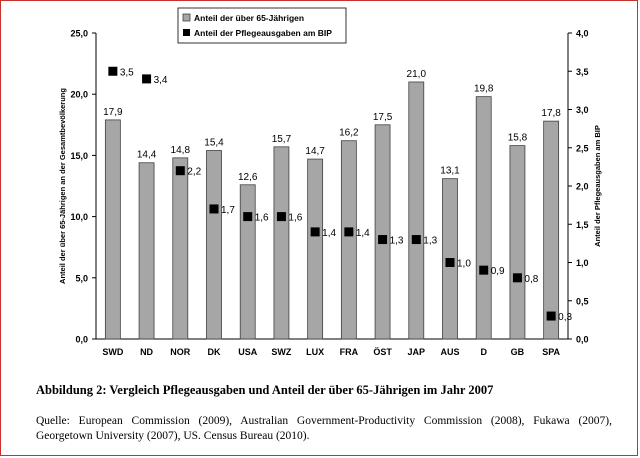 This screenshot has width=640, height=458. What do you see at coordinates (383, 117) in the screenshot?
I see `bar-value-label: 17,5` at bounding box center [383, 117].